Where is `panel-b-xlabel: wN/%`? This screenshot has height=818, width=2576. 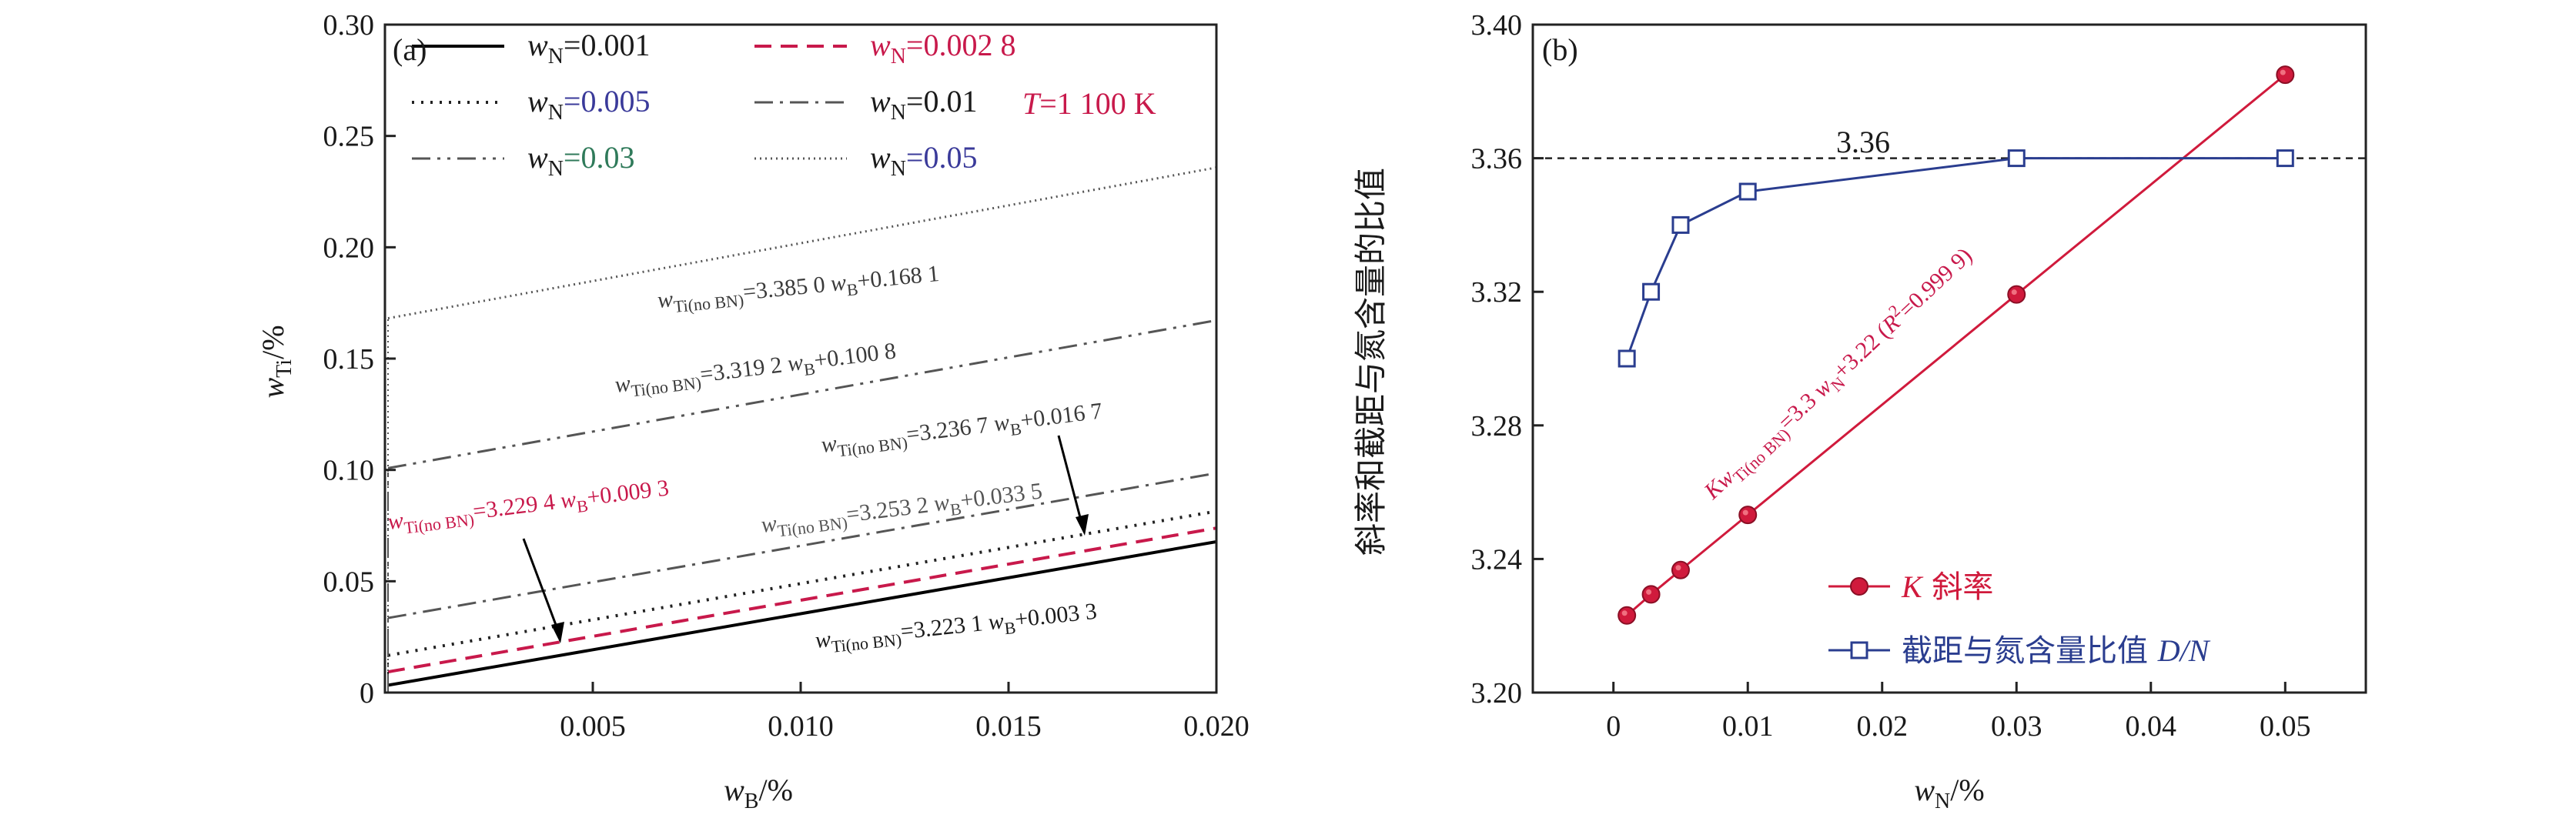
panel-b-xlabel: wN/% is located at coordinates (1949, 793).